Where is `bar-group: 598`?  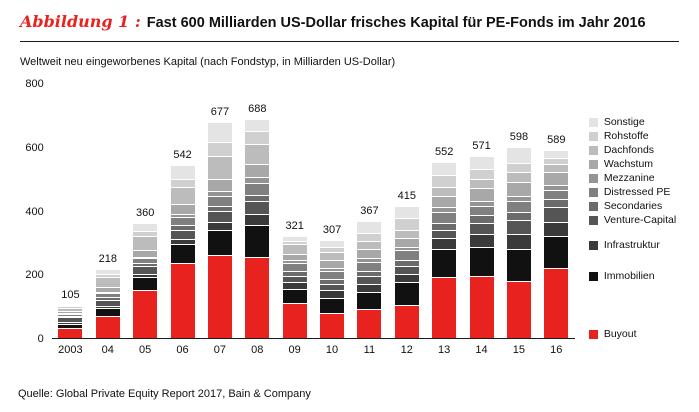
bar-group: 598 is located at coordinates (518, 211).